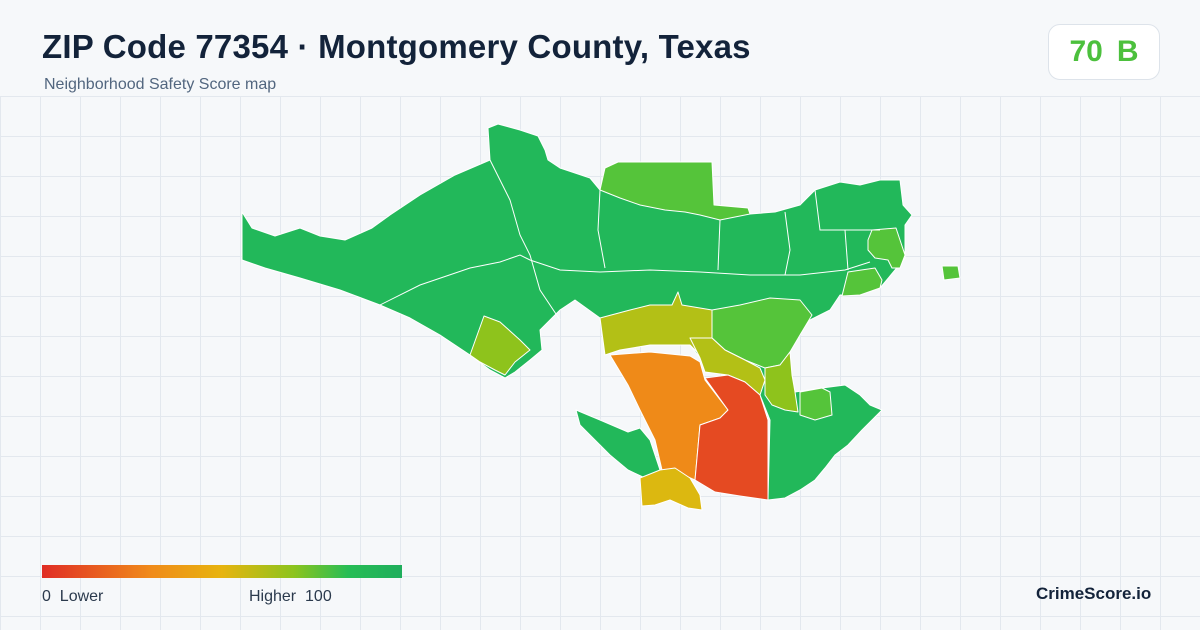 This screenshot has width=1200, height=630. I want to click on score-grade: B, so click(1127, 51).